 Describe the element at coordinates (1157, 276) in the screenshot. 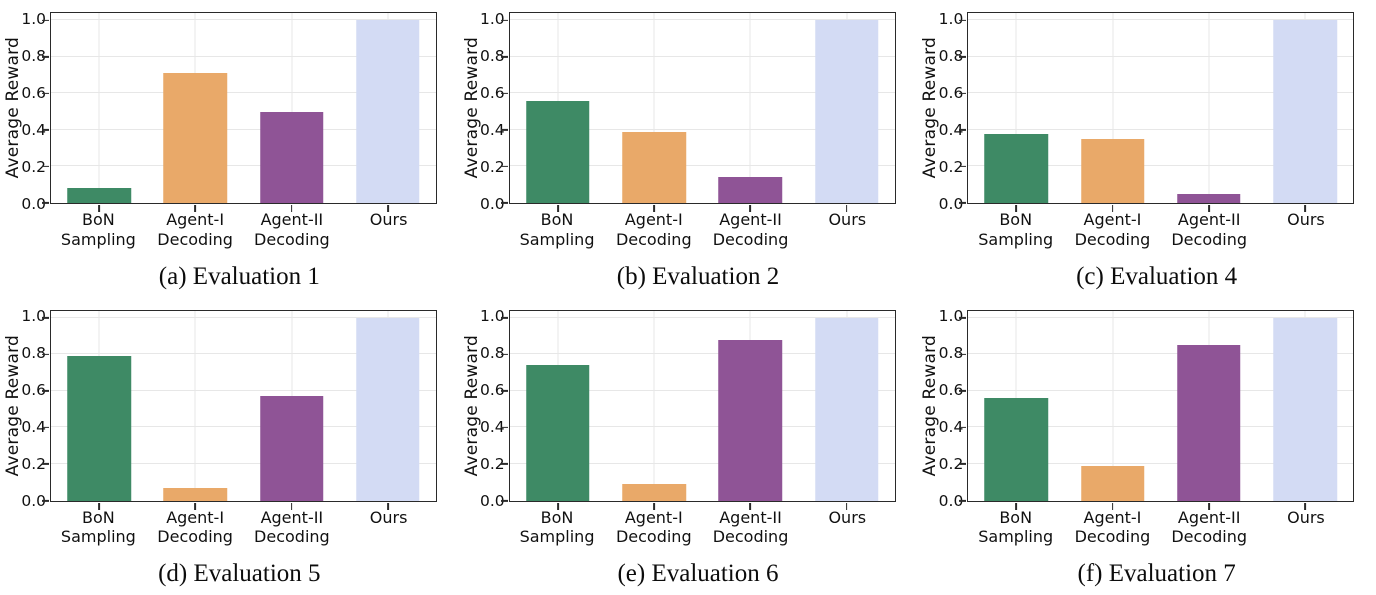

I see `chart-caption: (c) Evaluation 4` at that location.